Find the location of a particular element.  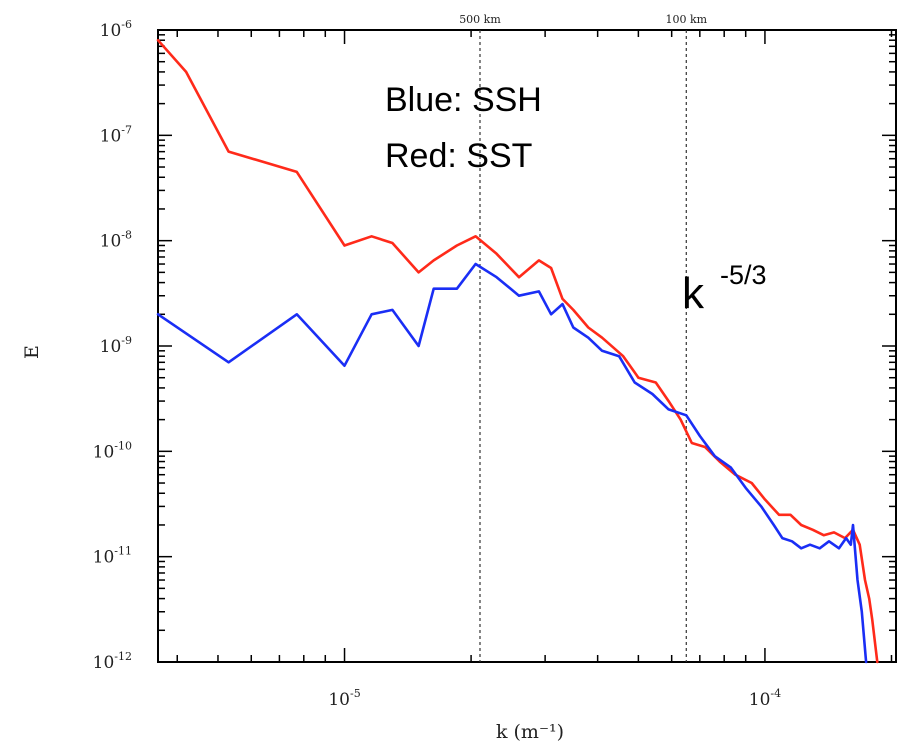

y-axis-label: E is located at coordinates (32, 352).